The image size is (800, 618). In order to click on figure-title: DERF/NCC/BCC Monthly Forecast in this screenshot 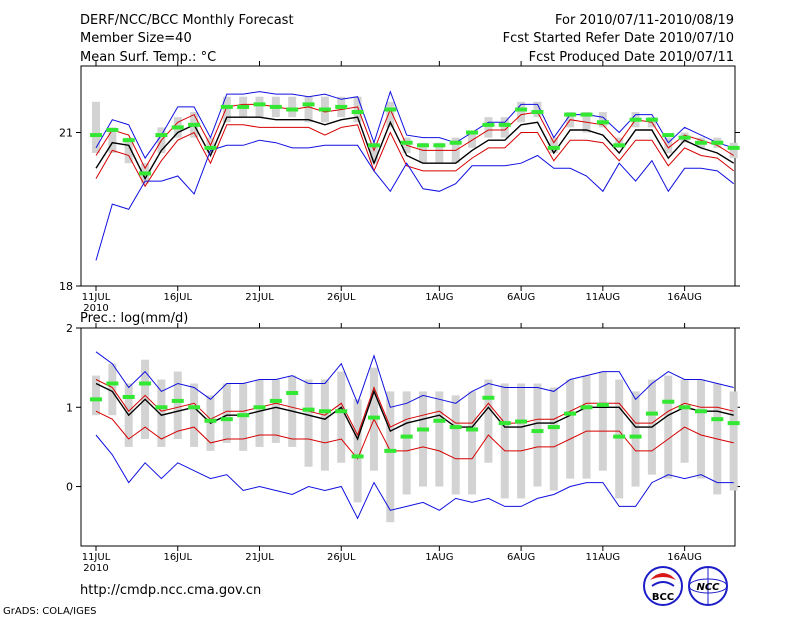, I will do `click(187, 20)`.